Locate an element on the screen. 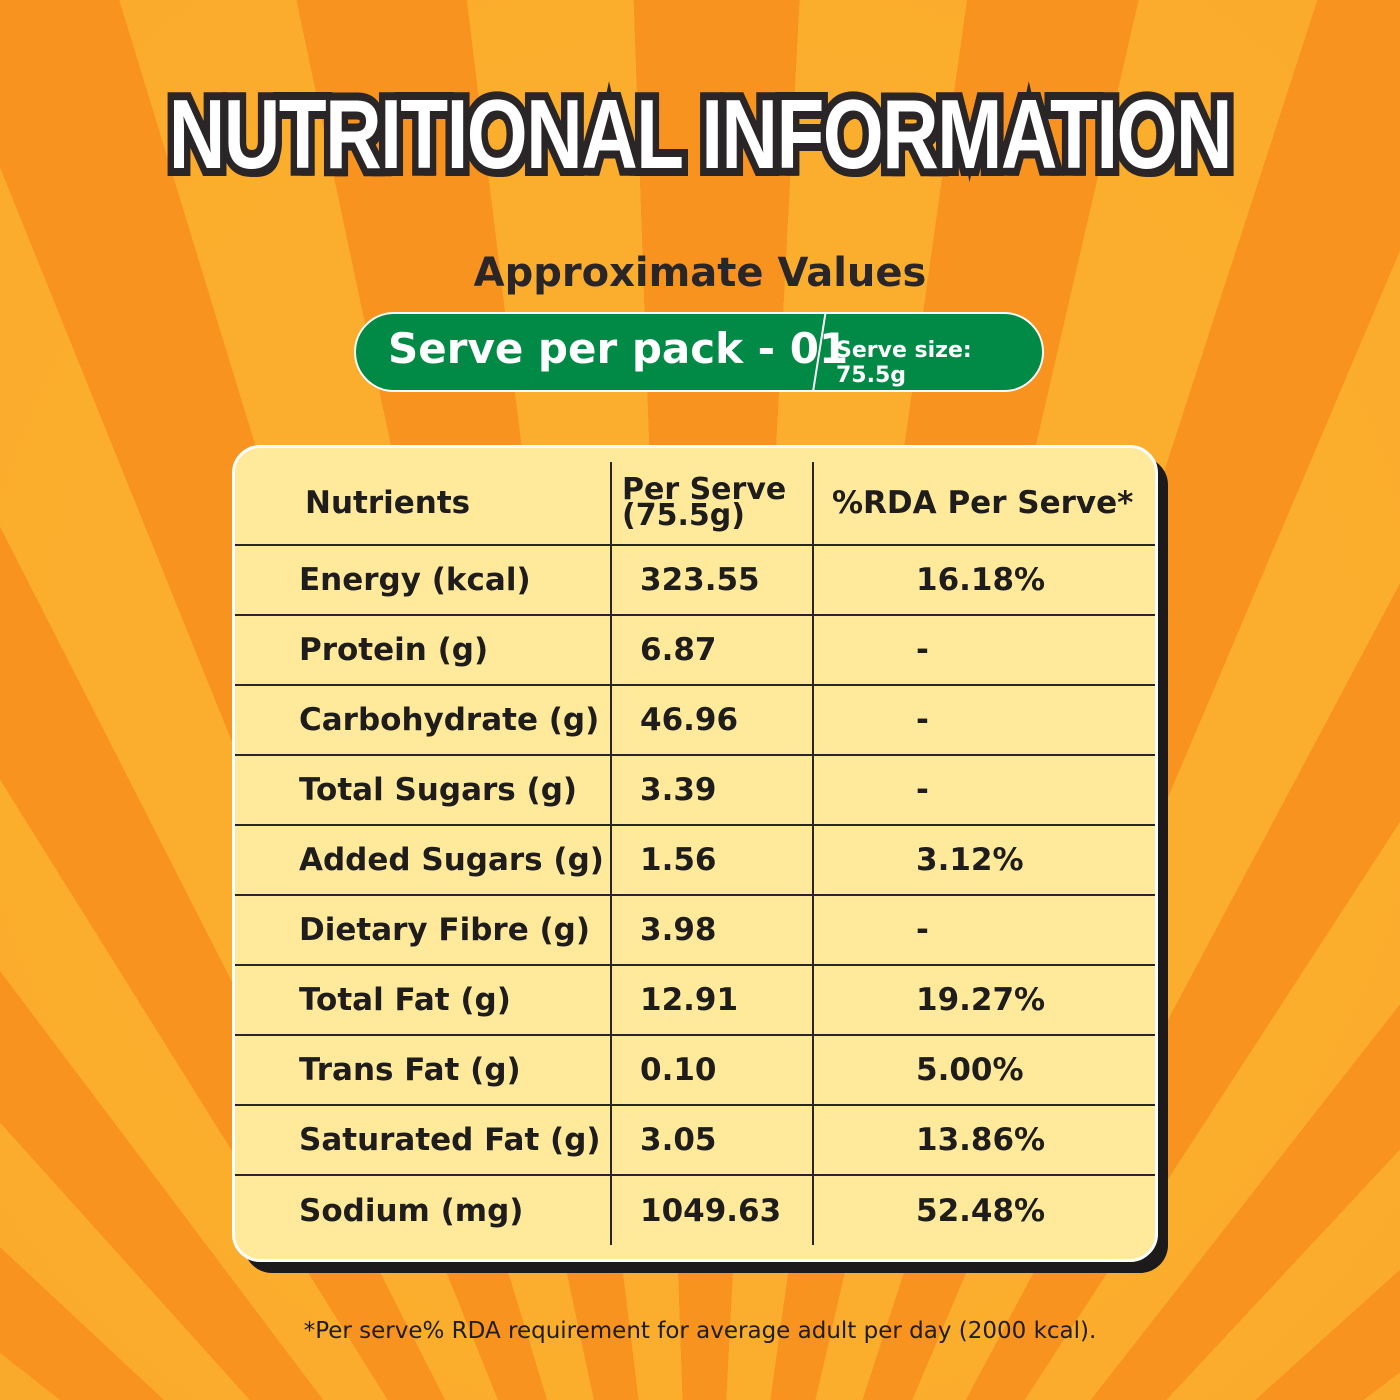 The width and height of the screenshot is (1400, 1400). table-row: Protein (g) 6.87- is located at coordinates (695, 649).